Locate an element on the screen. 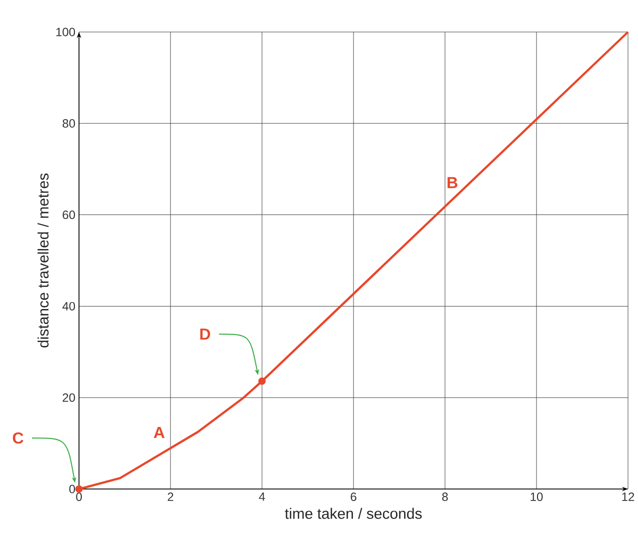 This screenshot has width=638, height=550. annotation: B is located at coordinates (453, 182).